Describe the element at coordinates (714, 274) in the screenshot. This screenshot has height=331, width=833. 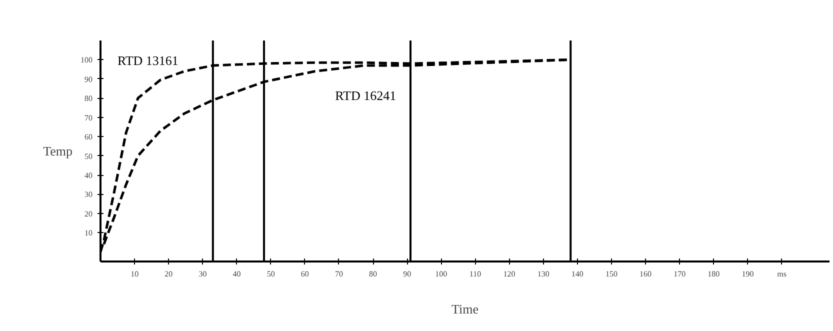
I see `x-tick-label: 180` at that location.